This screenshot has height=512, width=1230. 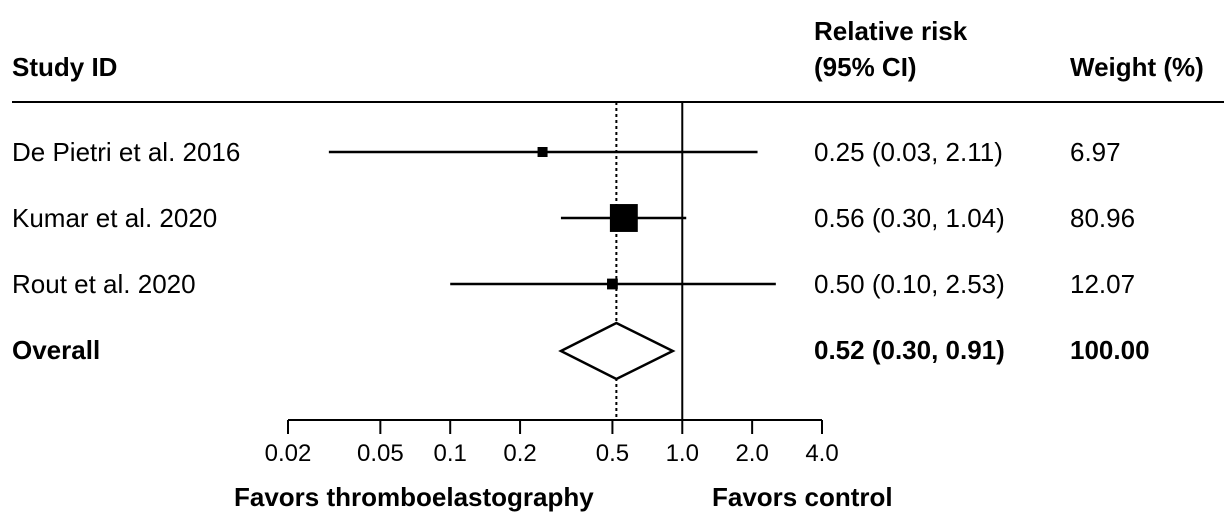 What do you see at coordinates (821, 453) in the screenshot?
I see `x-tick-label: 4.0` at bounding box center [821, 453].